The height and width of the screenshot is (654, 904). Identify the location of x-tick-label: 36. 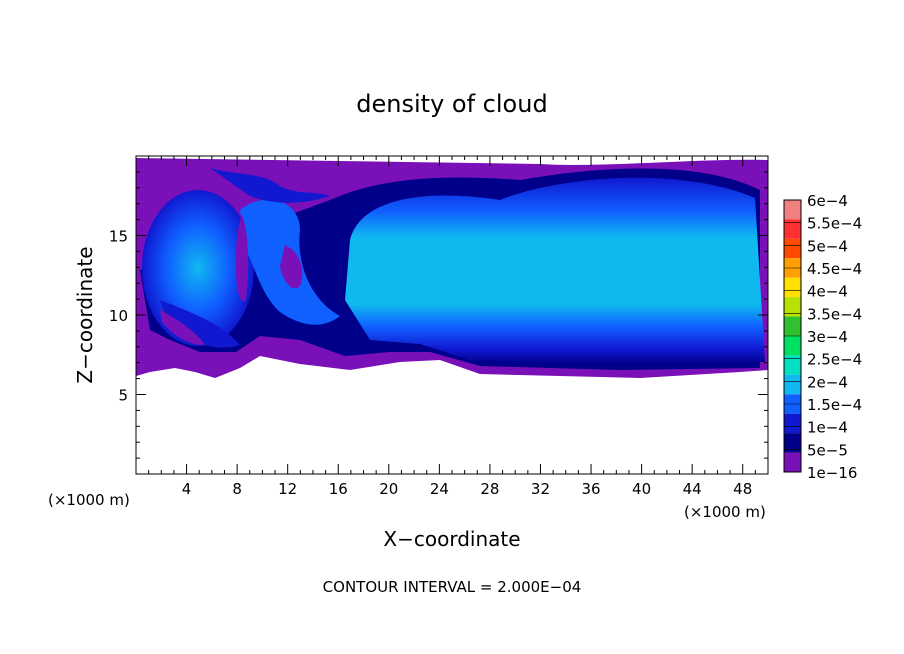
(590, 489).